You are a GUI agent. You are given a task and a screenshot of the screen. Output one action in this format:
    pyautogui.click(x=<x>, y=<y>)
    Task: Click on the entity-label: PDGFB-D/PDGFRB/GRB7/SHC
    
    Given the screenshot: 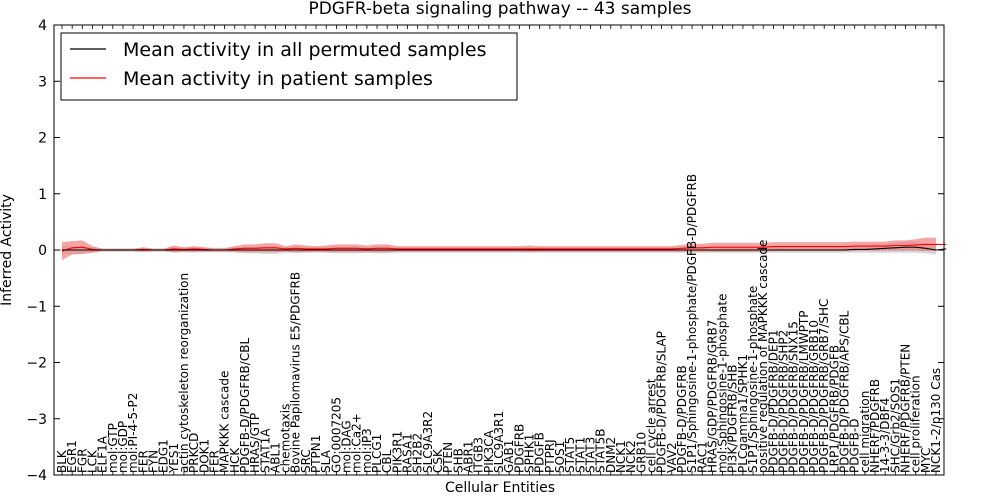 What is the action you would take?
    pyautogui.click(x=824, y=386)
    